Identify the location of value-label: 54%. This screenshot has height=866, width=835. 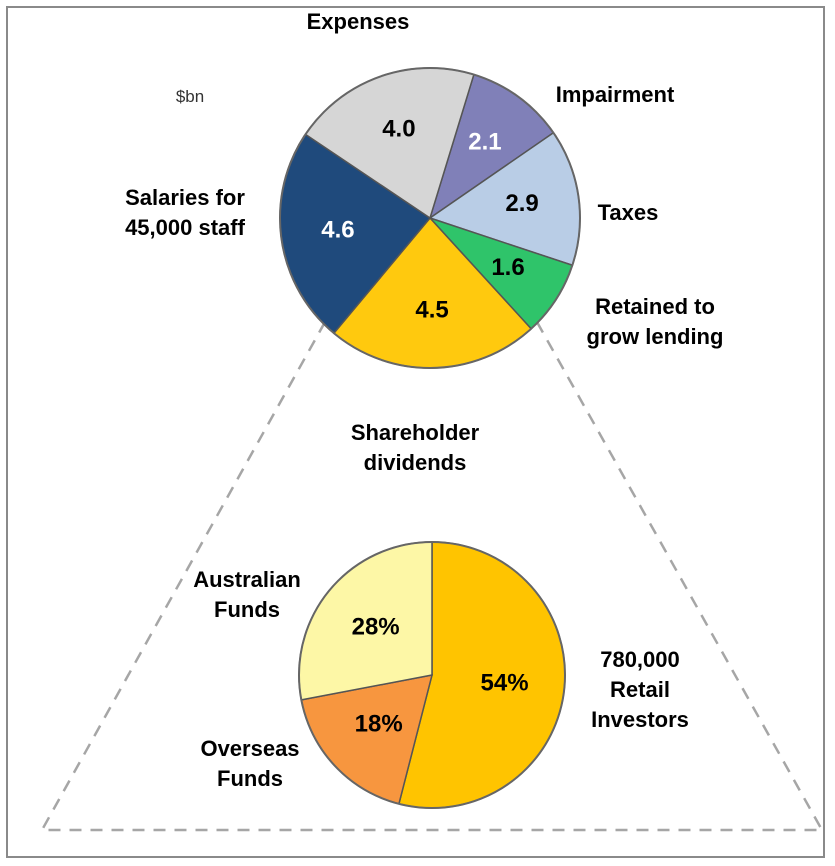
(505, 683).